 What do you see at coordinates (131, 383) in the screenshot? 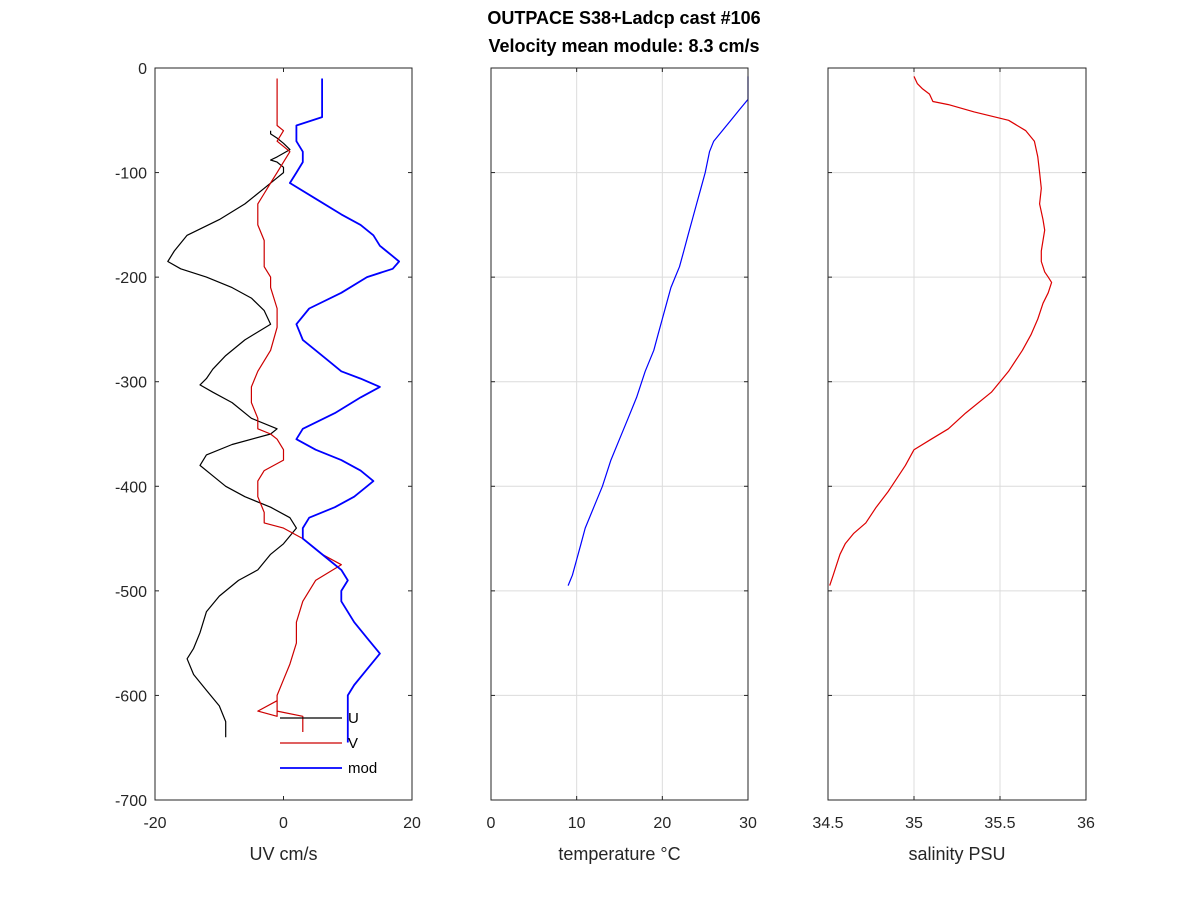
I see `y-tick-label: -300` at bounding box center [131, 383].